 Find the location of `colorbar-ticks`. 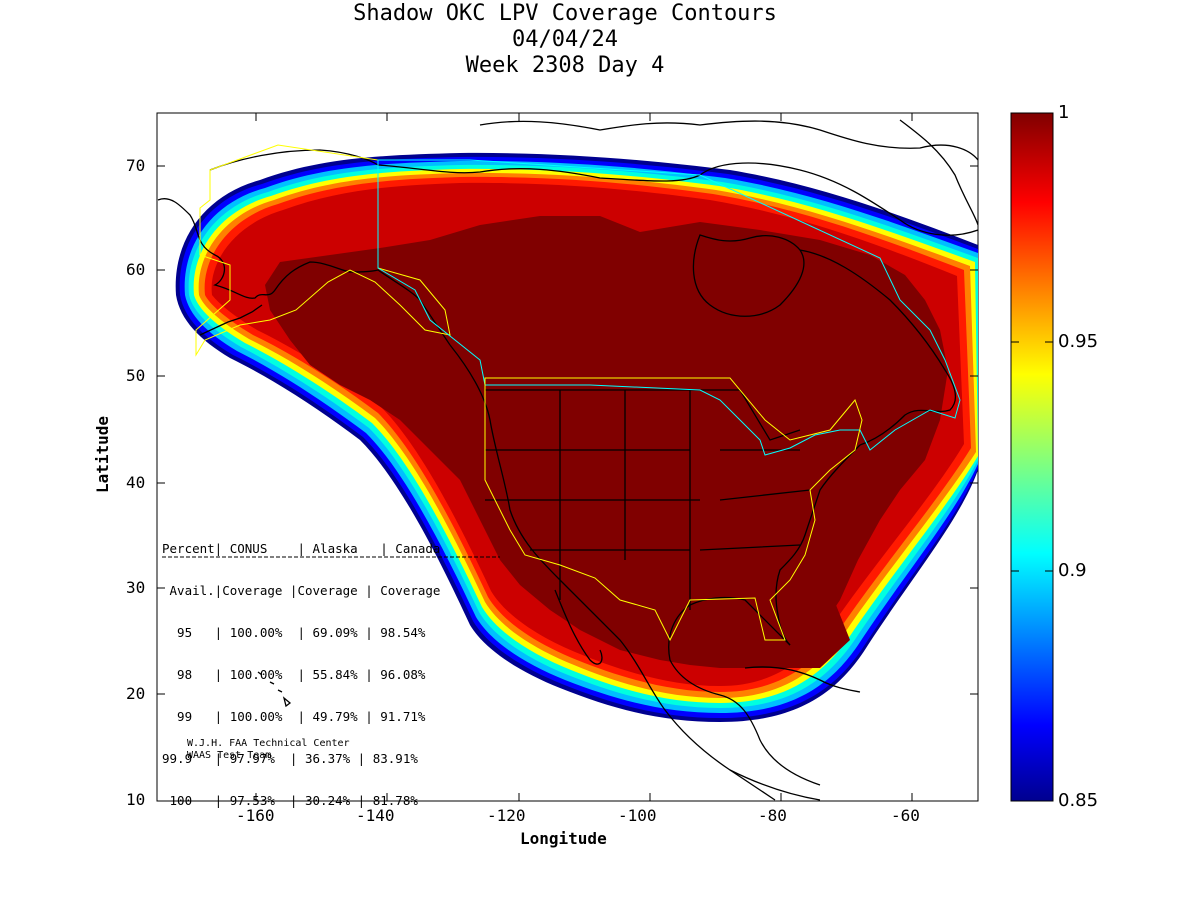

colorbar-ticks is located at coordinates (1032, 456).